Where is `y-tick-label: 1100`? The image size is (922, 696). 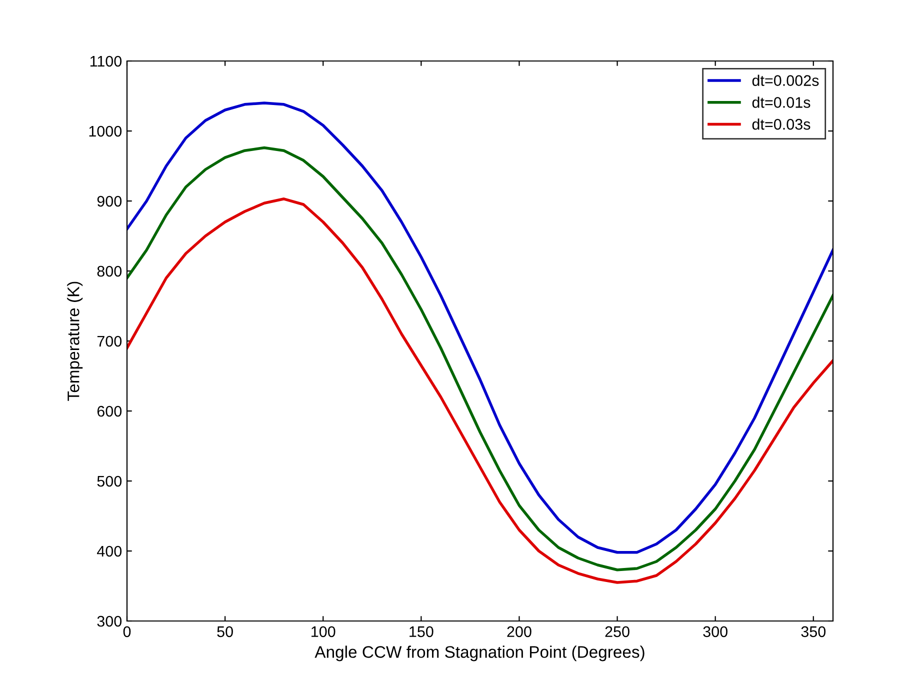 y-tick-label: 1100 is located at coordinates (106, 61).